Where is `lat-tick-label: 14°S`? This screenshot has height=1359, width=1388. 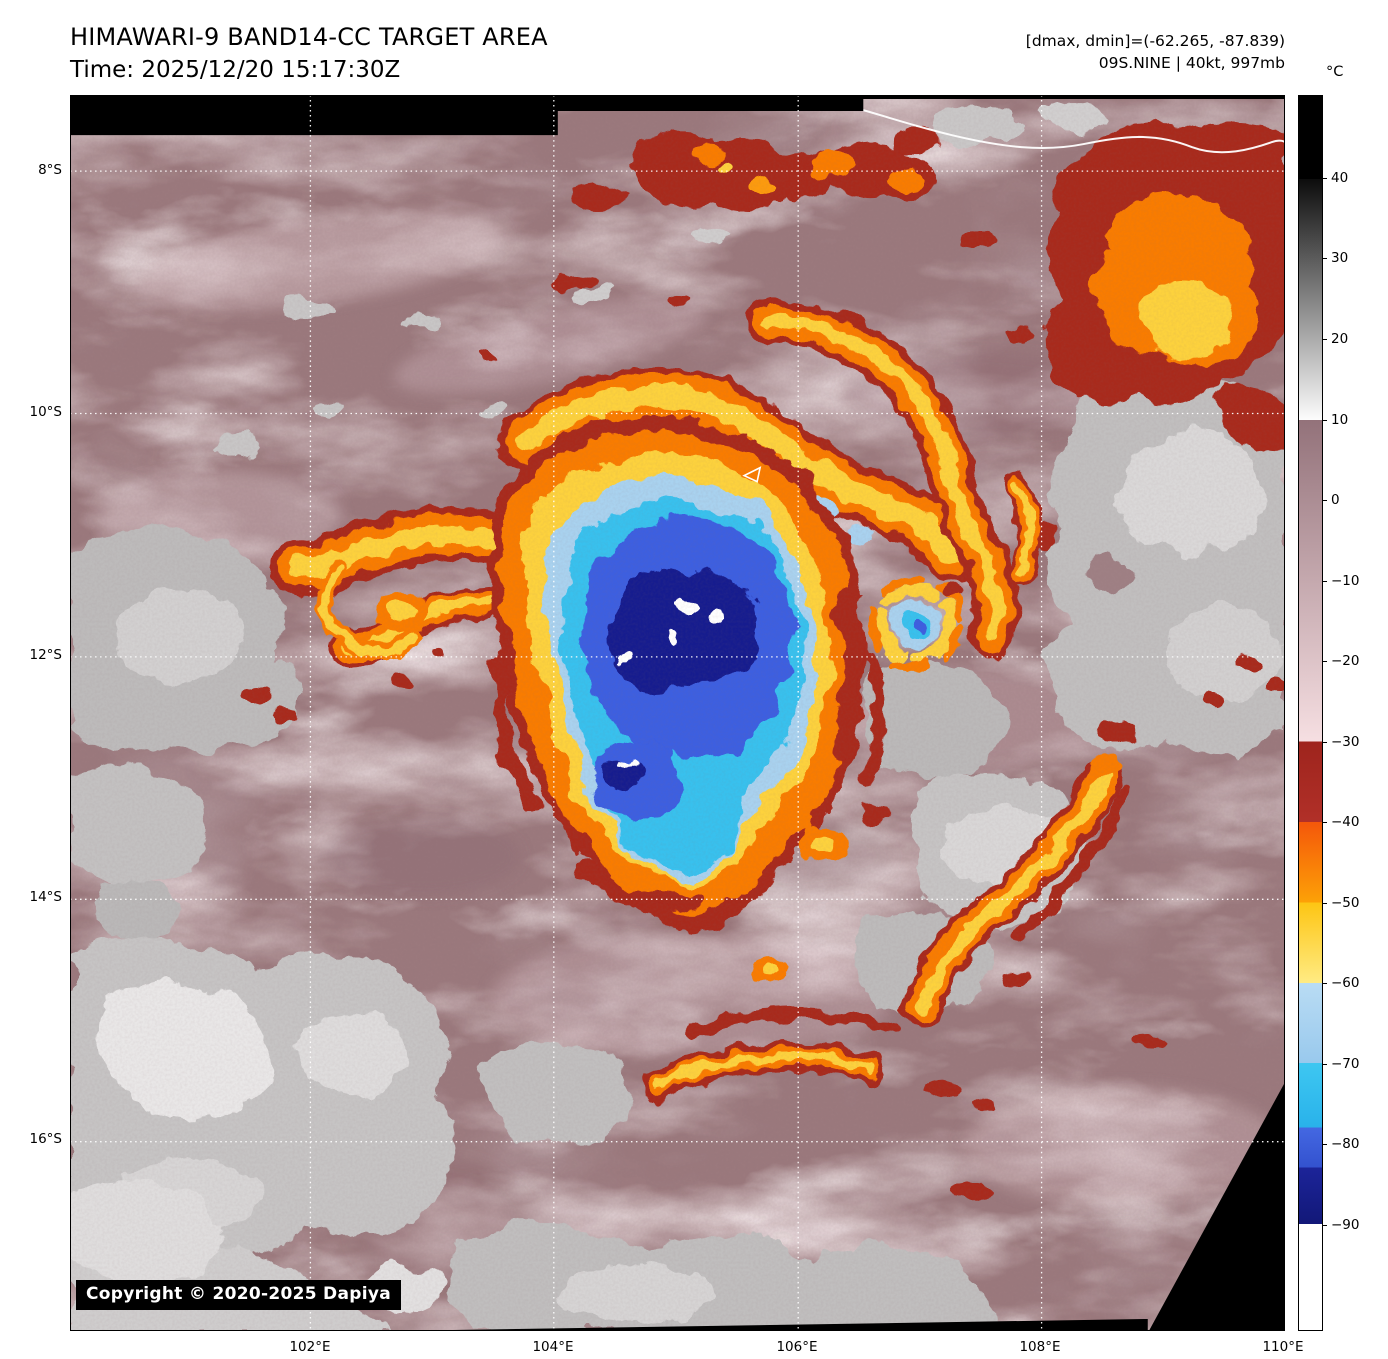
lat-tick-label: 14°S is located at coordinates (46, 897).